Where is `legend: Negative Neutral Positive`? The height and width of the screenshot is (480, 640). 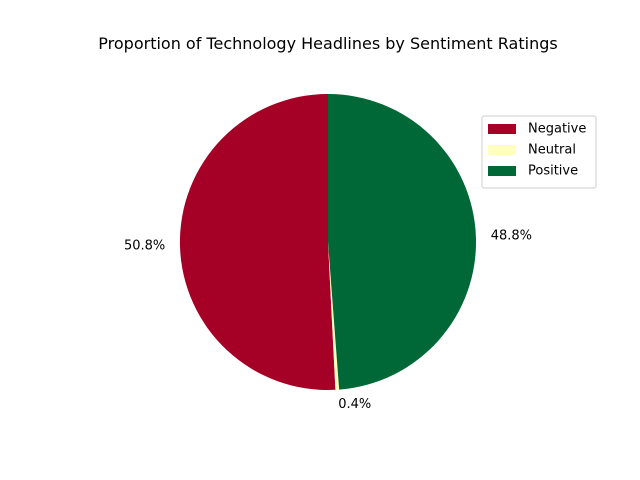
legend: Negative Neutral Positive is located at coordinates (539, 152).